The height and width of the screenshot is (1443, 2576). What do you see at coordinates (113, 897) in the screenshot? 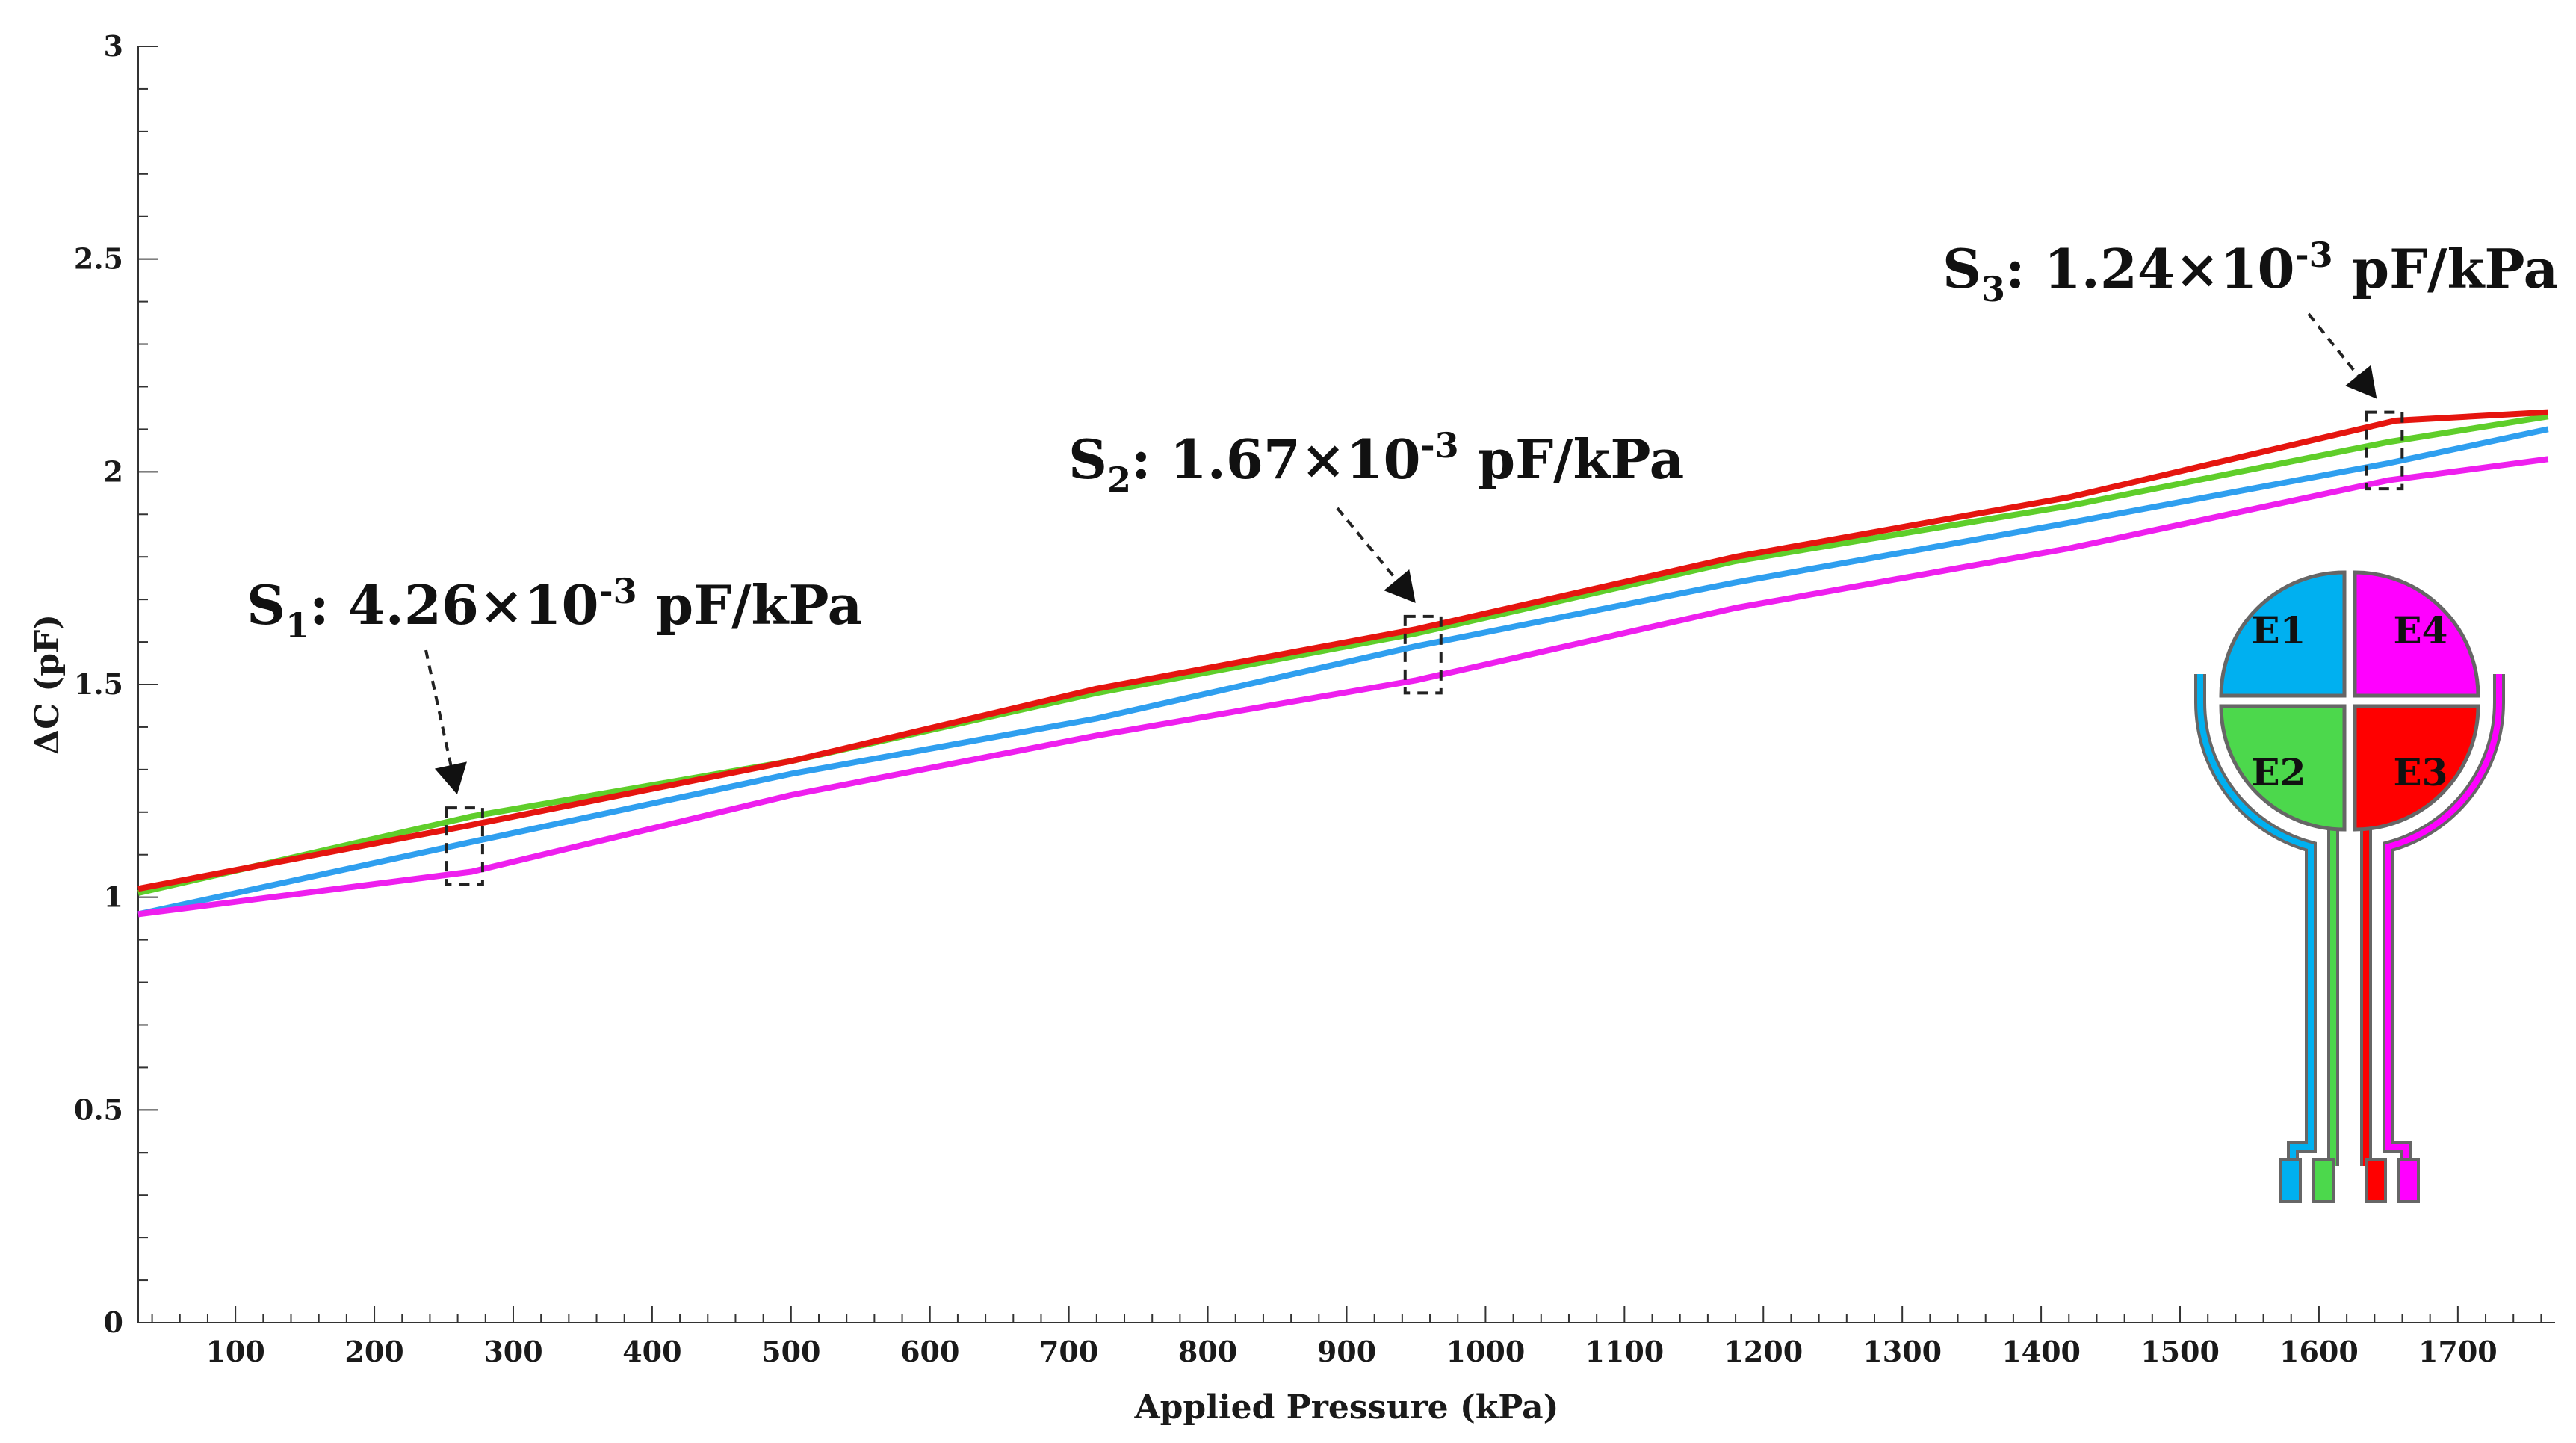
I see `y-tick-label: 1` at bounding box center [113, 897].